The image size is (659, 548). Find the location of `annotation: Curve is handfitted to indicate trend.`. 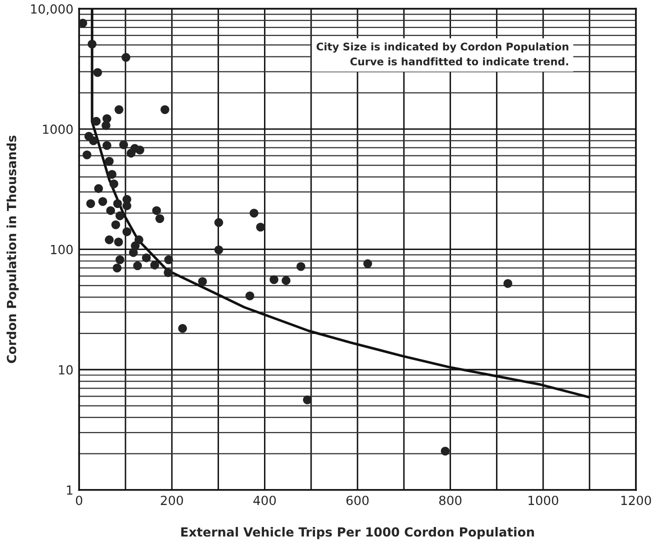

annotation: Curve is handfitted to indicate trend. is located at coordinates (459, 61).